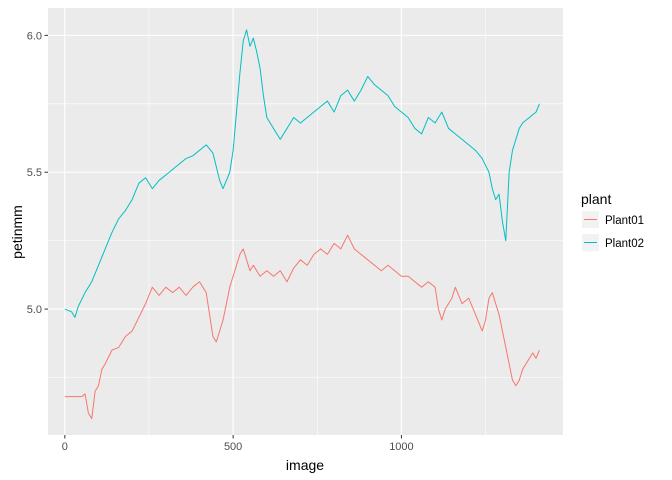  I want to click on x-axis-title: image, so click(305, 465).